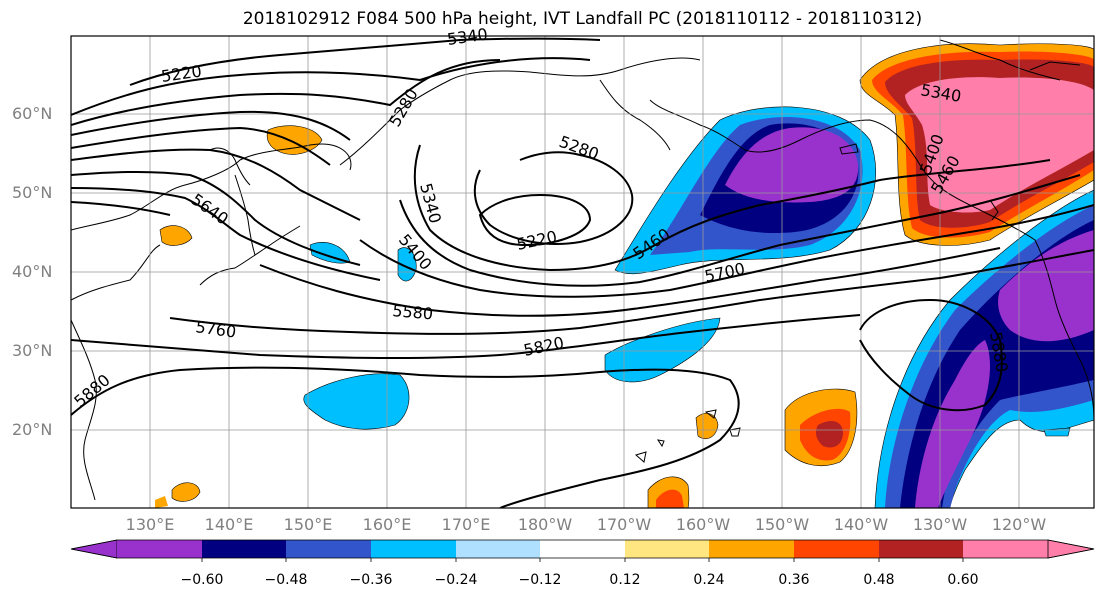 Image resolution: width=1105 pixels, height=601 pixels. I want to click on colorbar, so click(582, 550).